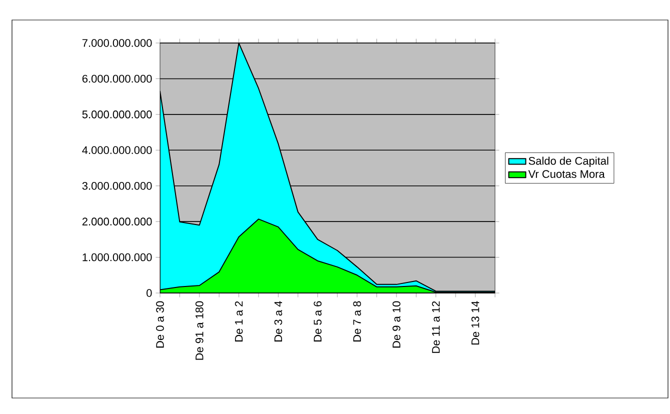 This screenshot has height=414, width=670. What do you see at coordinates (568, 161) in the screenshot?
I see `legend-label: Saldo de Capital` at bounding box center [568, 161].